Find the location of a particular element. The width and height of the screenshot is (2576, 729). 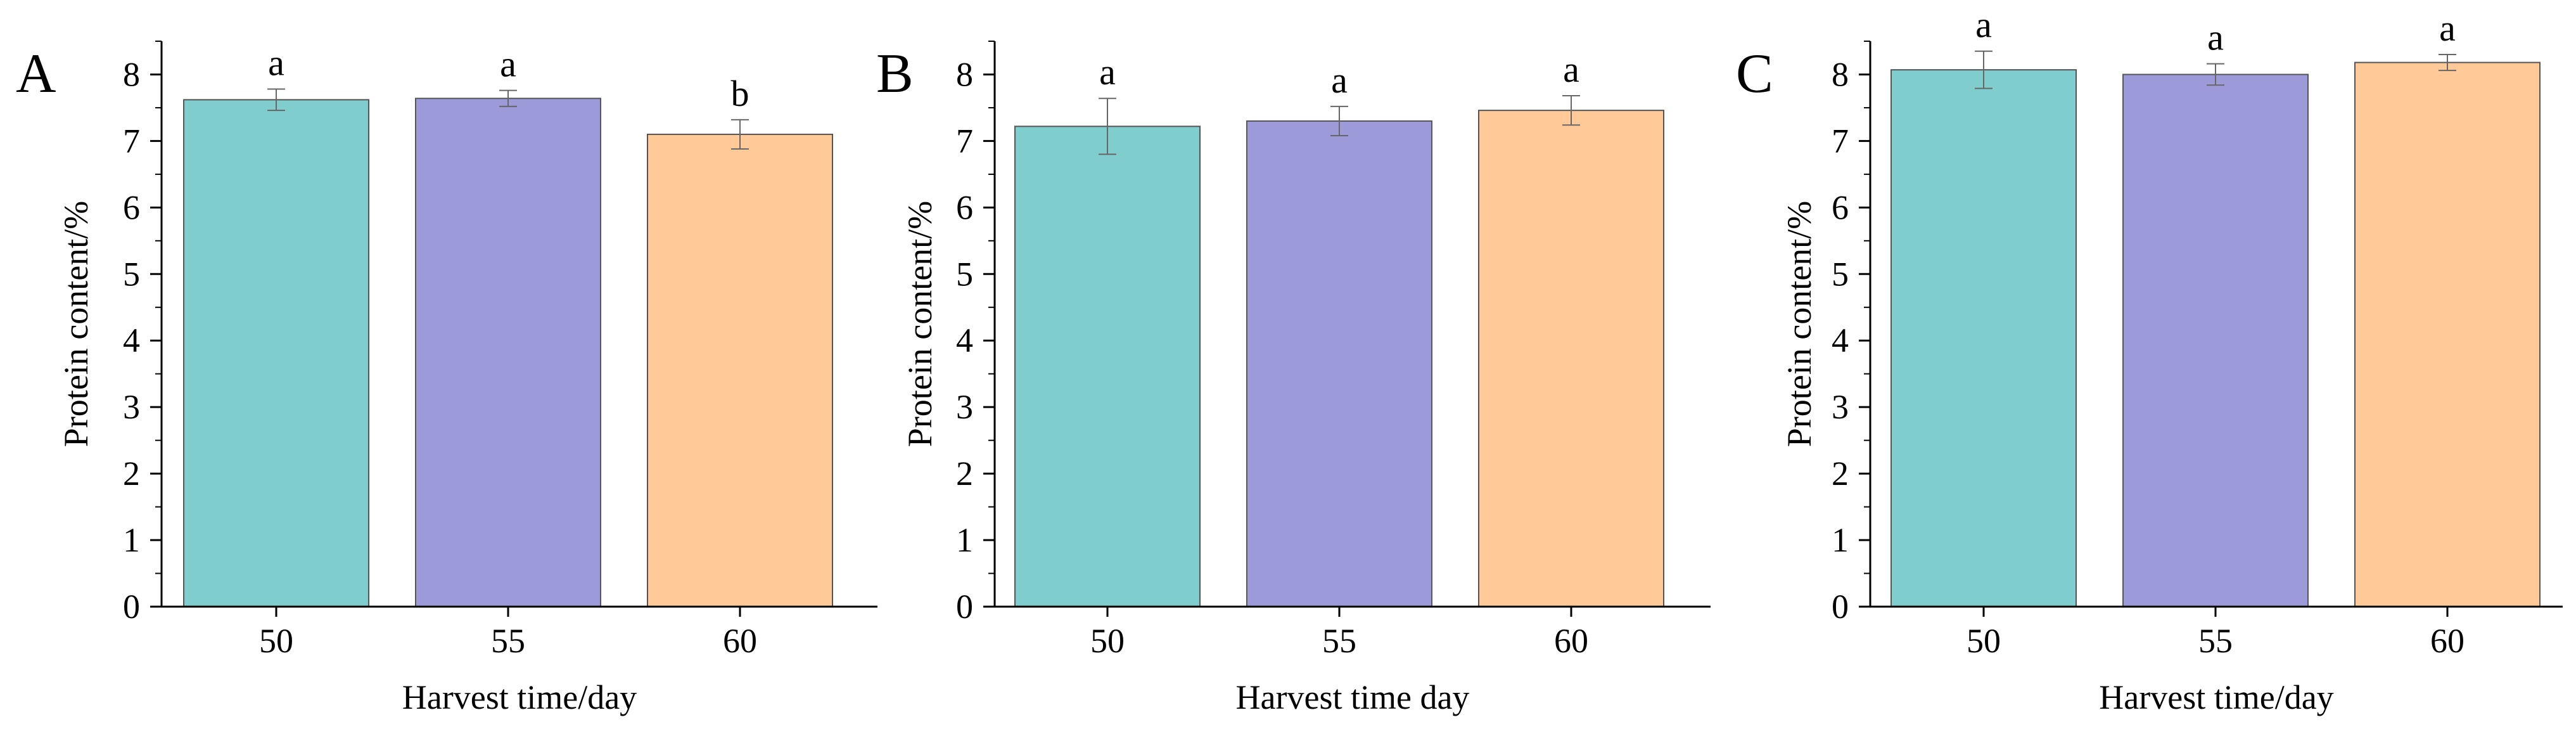

x-axis-label: Harvest time day is located at coordinates (1353, 697).